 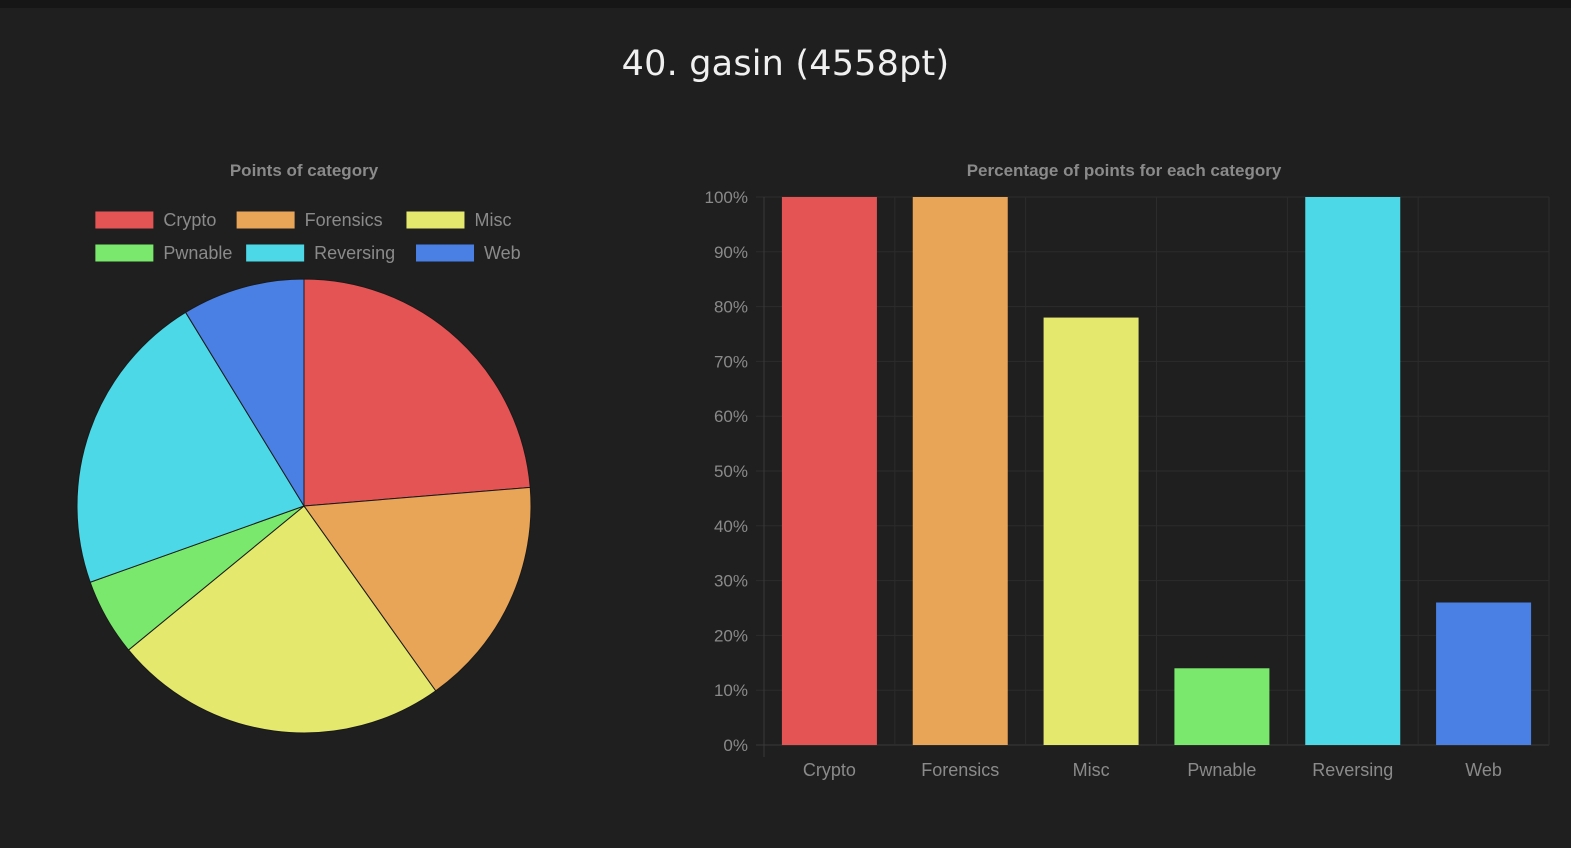 What do you see at coordinates (785, 64) in the screenshot?
I see `page-title: 40. gasin (4558pt)` at bounding box center [785, 64].